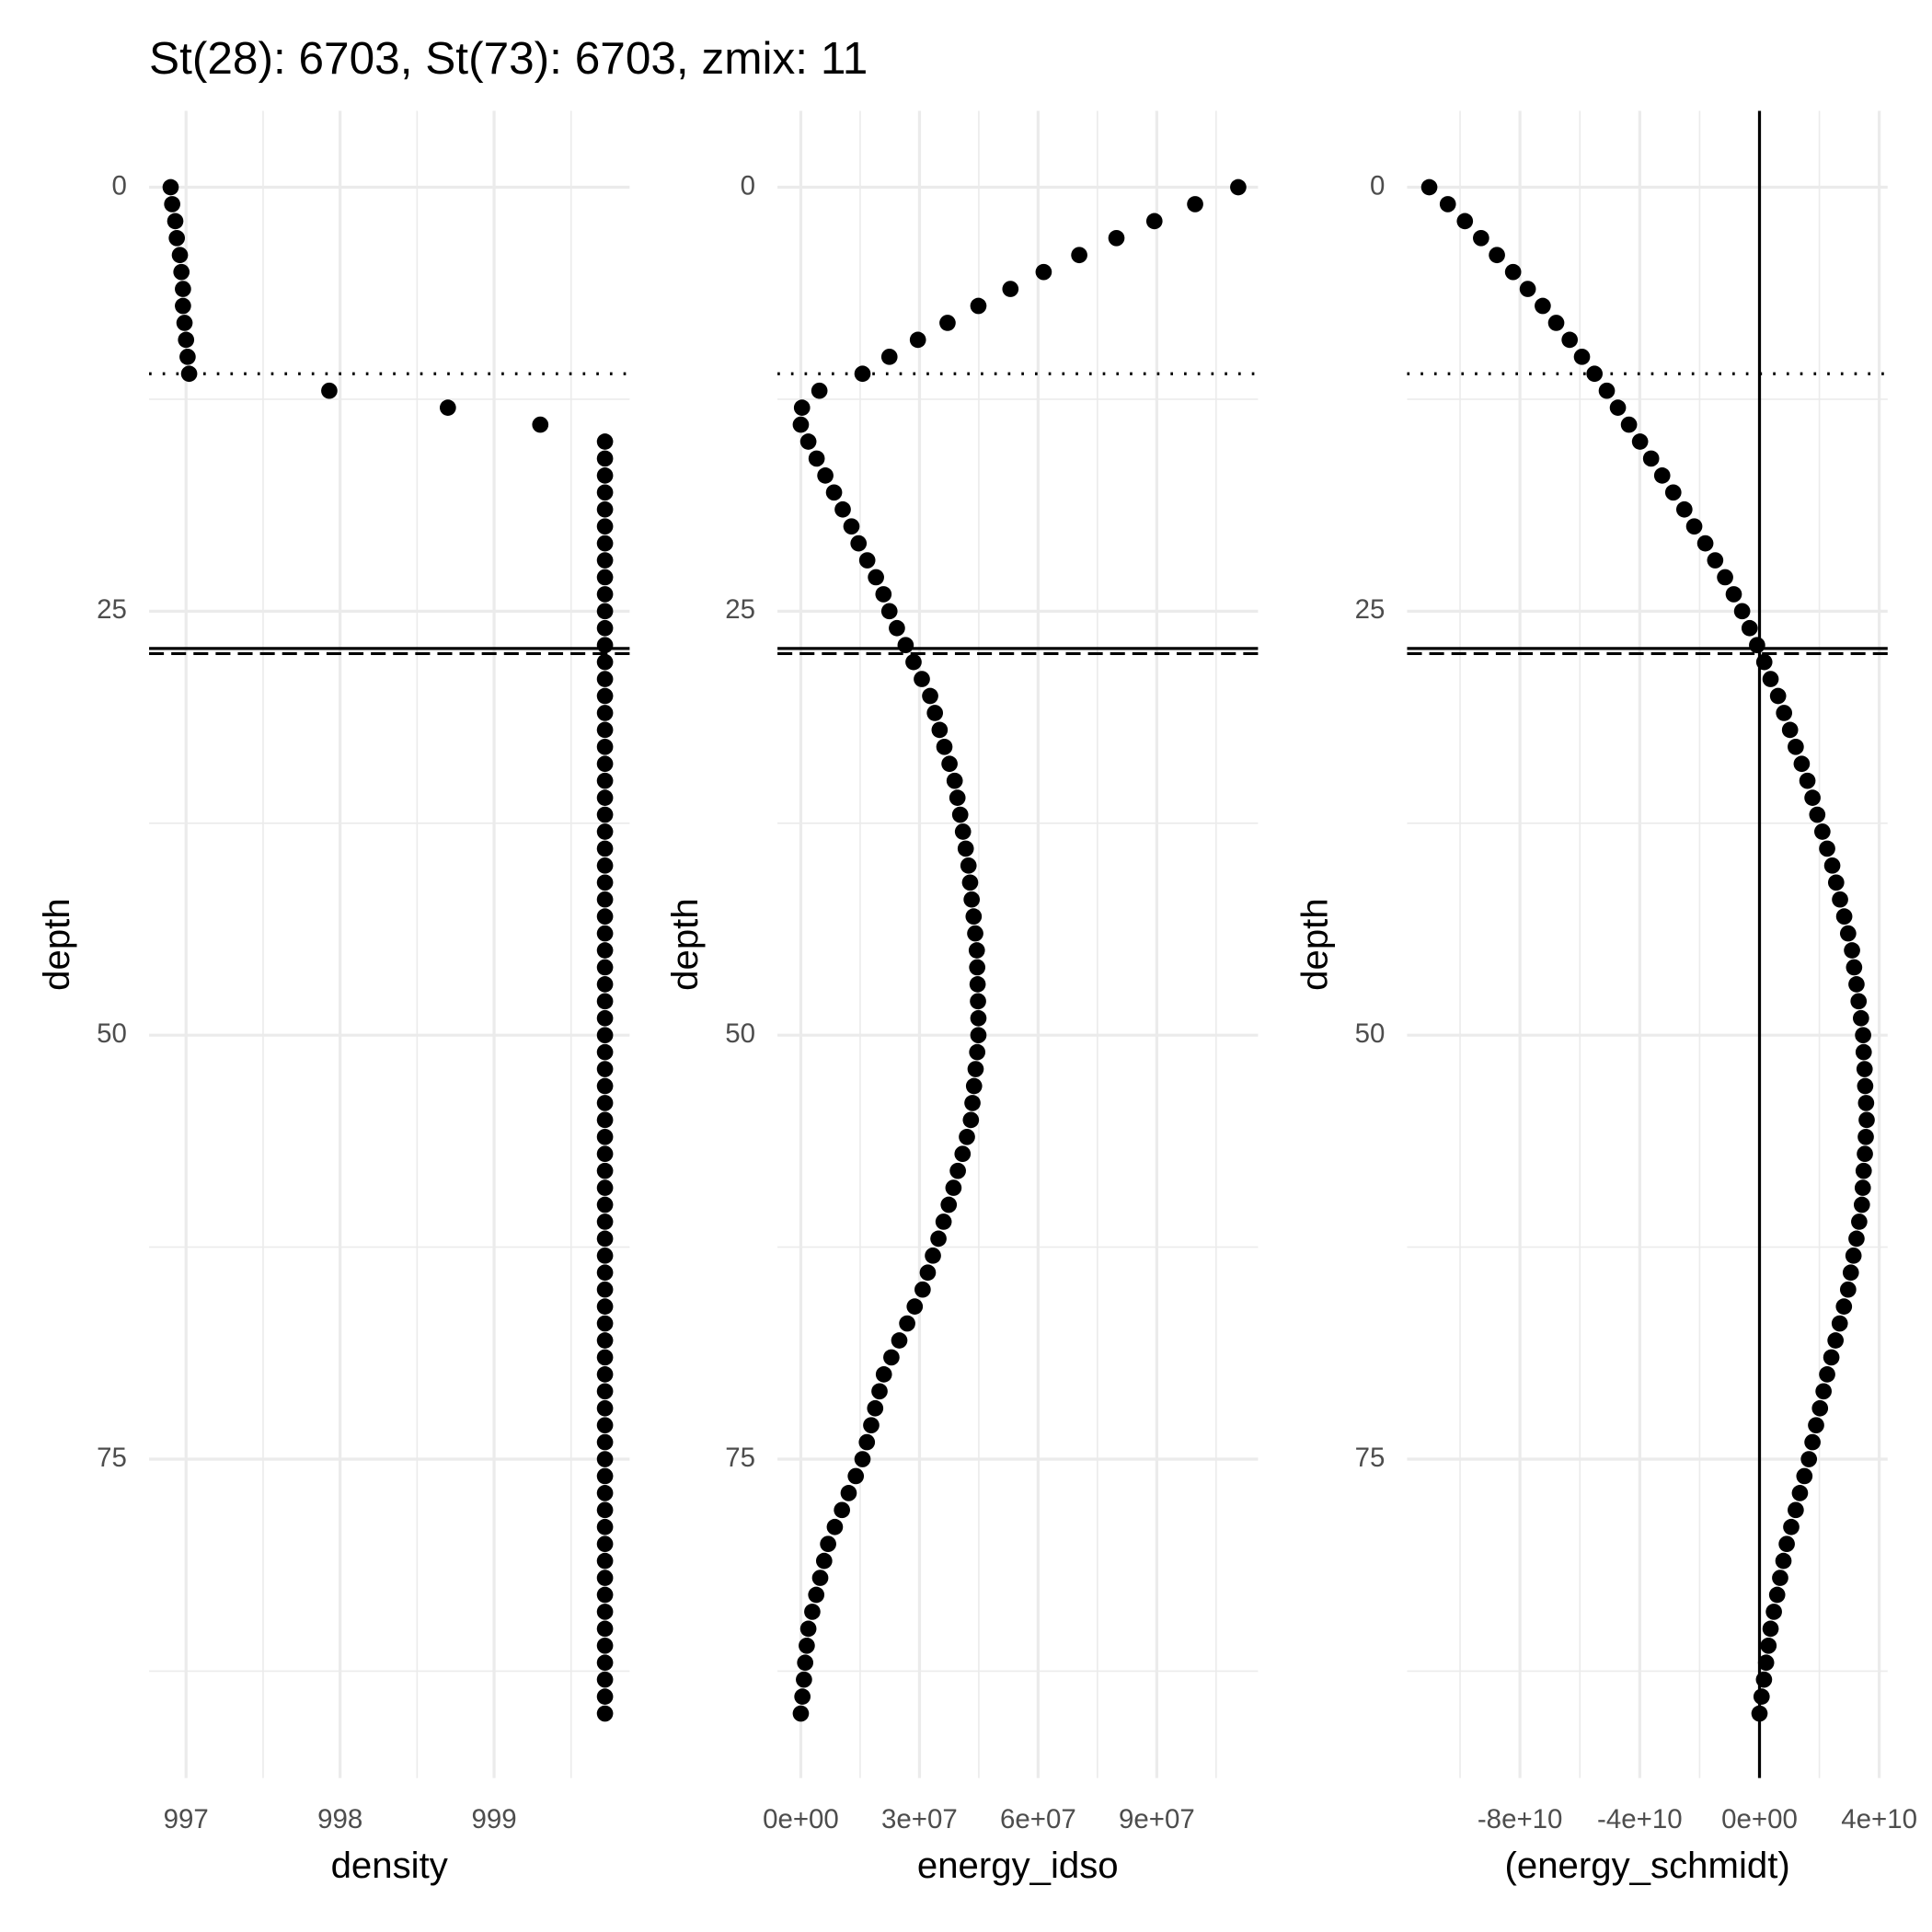  I want to click on x-tick-label: 9e+07, so click(1157, 1819).